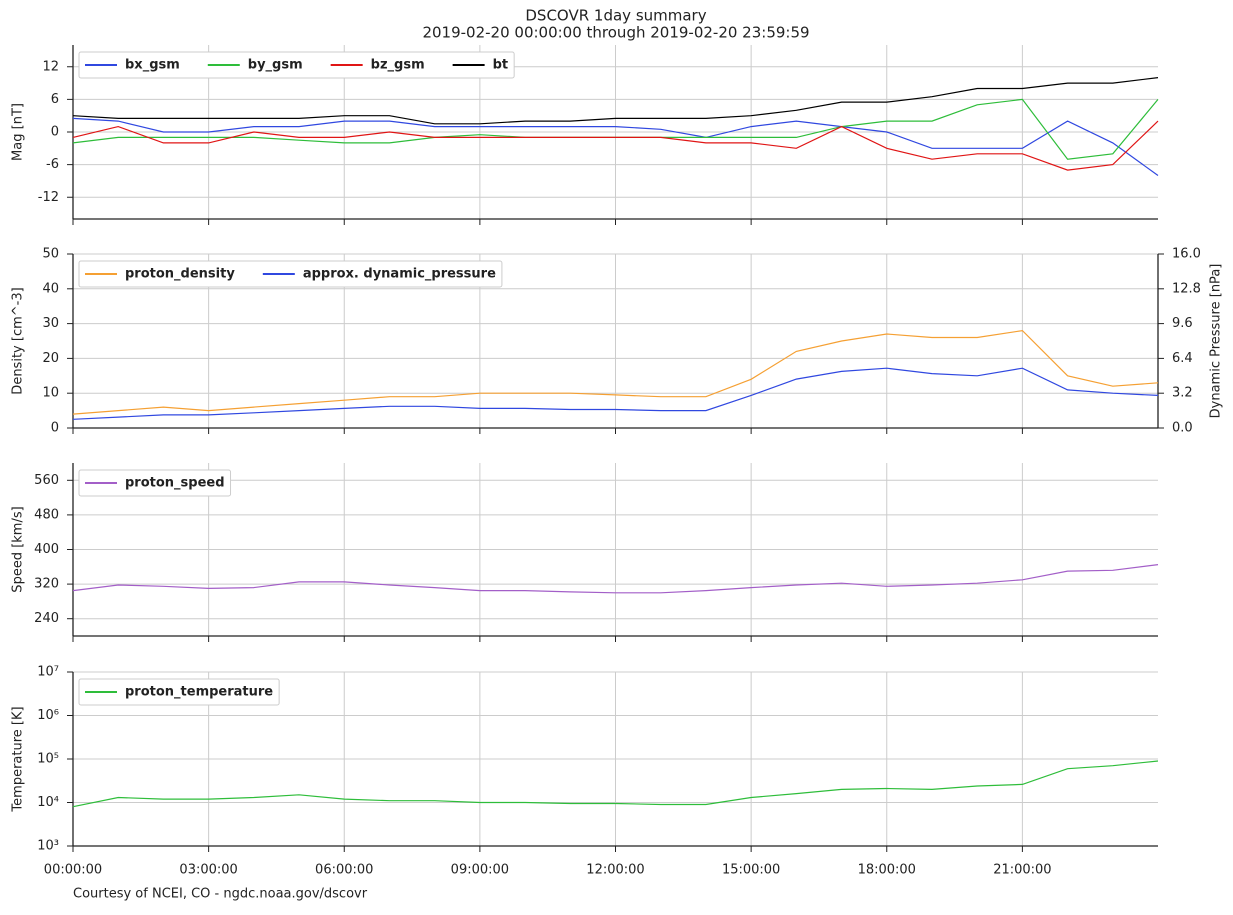  Describe the element at coordinates (1186, 288) in the screenshot. I see `y2-tick-label: 12.8` at that location.